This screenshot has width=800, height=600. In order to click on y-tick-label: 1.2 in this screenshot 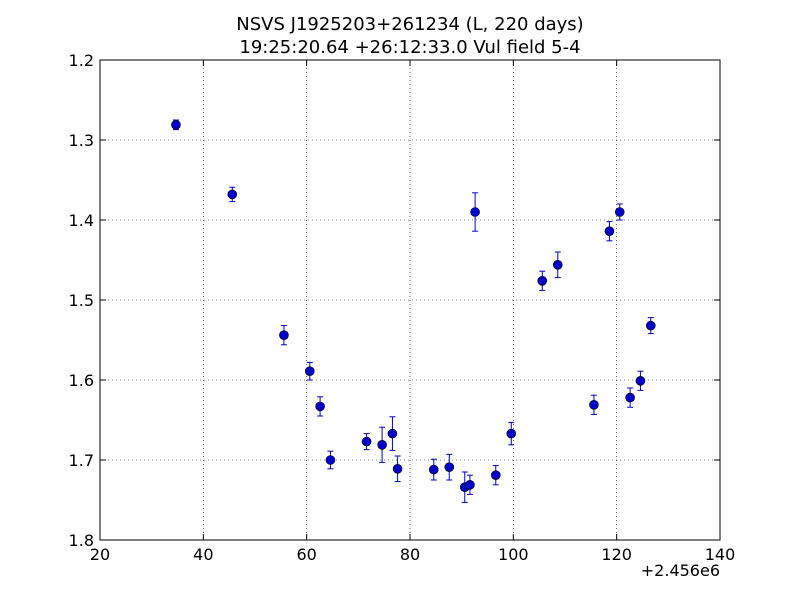, I will do `click(81, 60)`.